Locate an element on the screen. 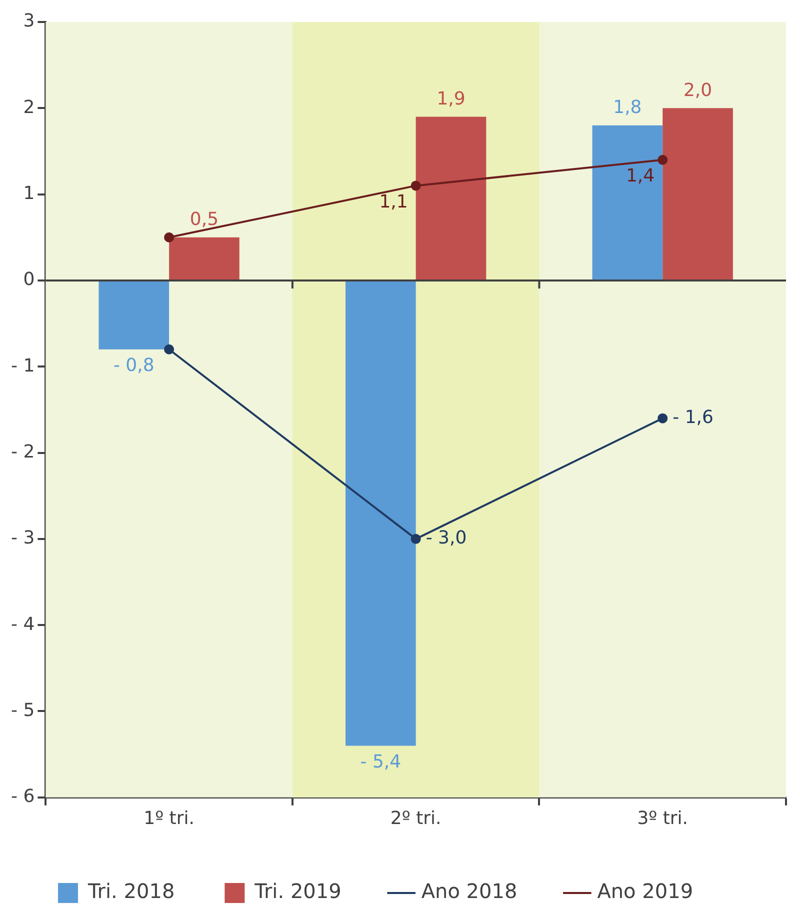 The width and height of the screenshot is (800, 923). y-tick-label: 0 is located at coordinates (29, 279).